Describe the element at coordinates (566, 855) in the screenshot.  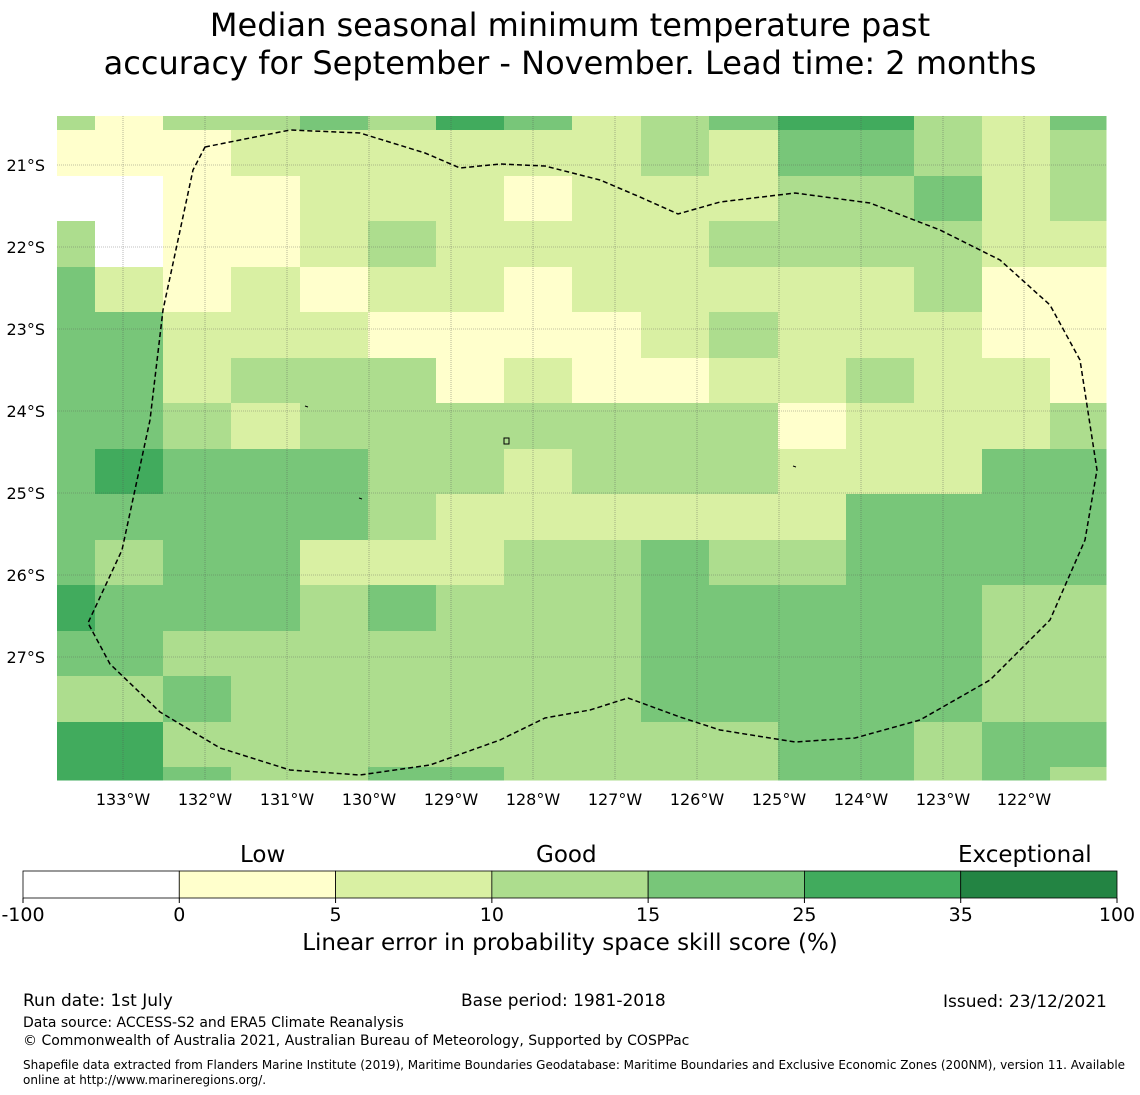
I see `colorbar-category-good: Good` at that location.